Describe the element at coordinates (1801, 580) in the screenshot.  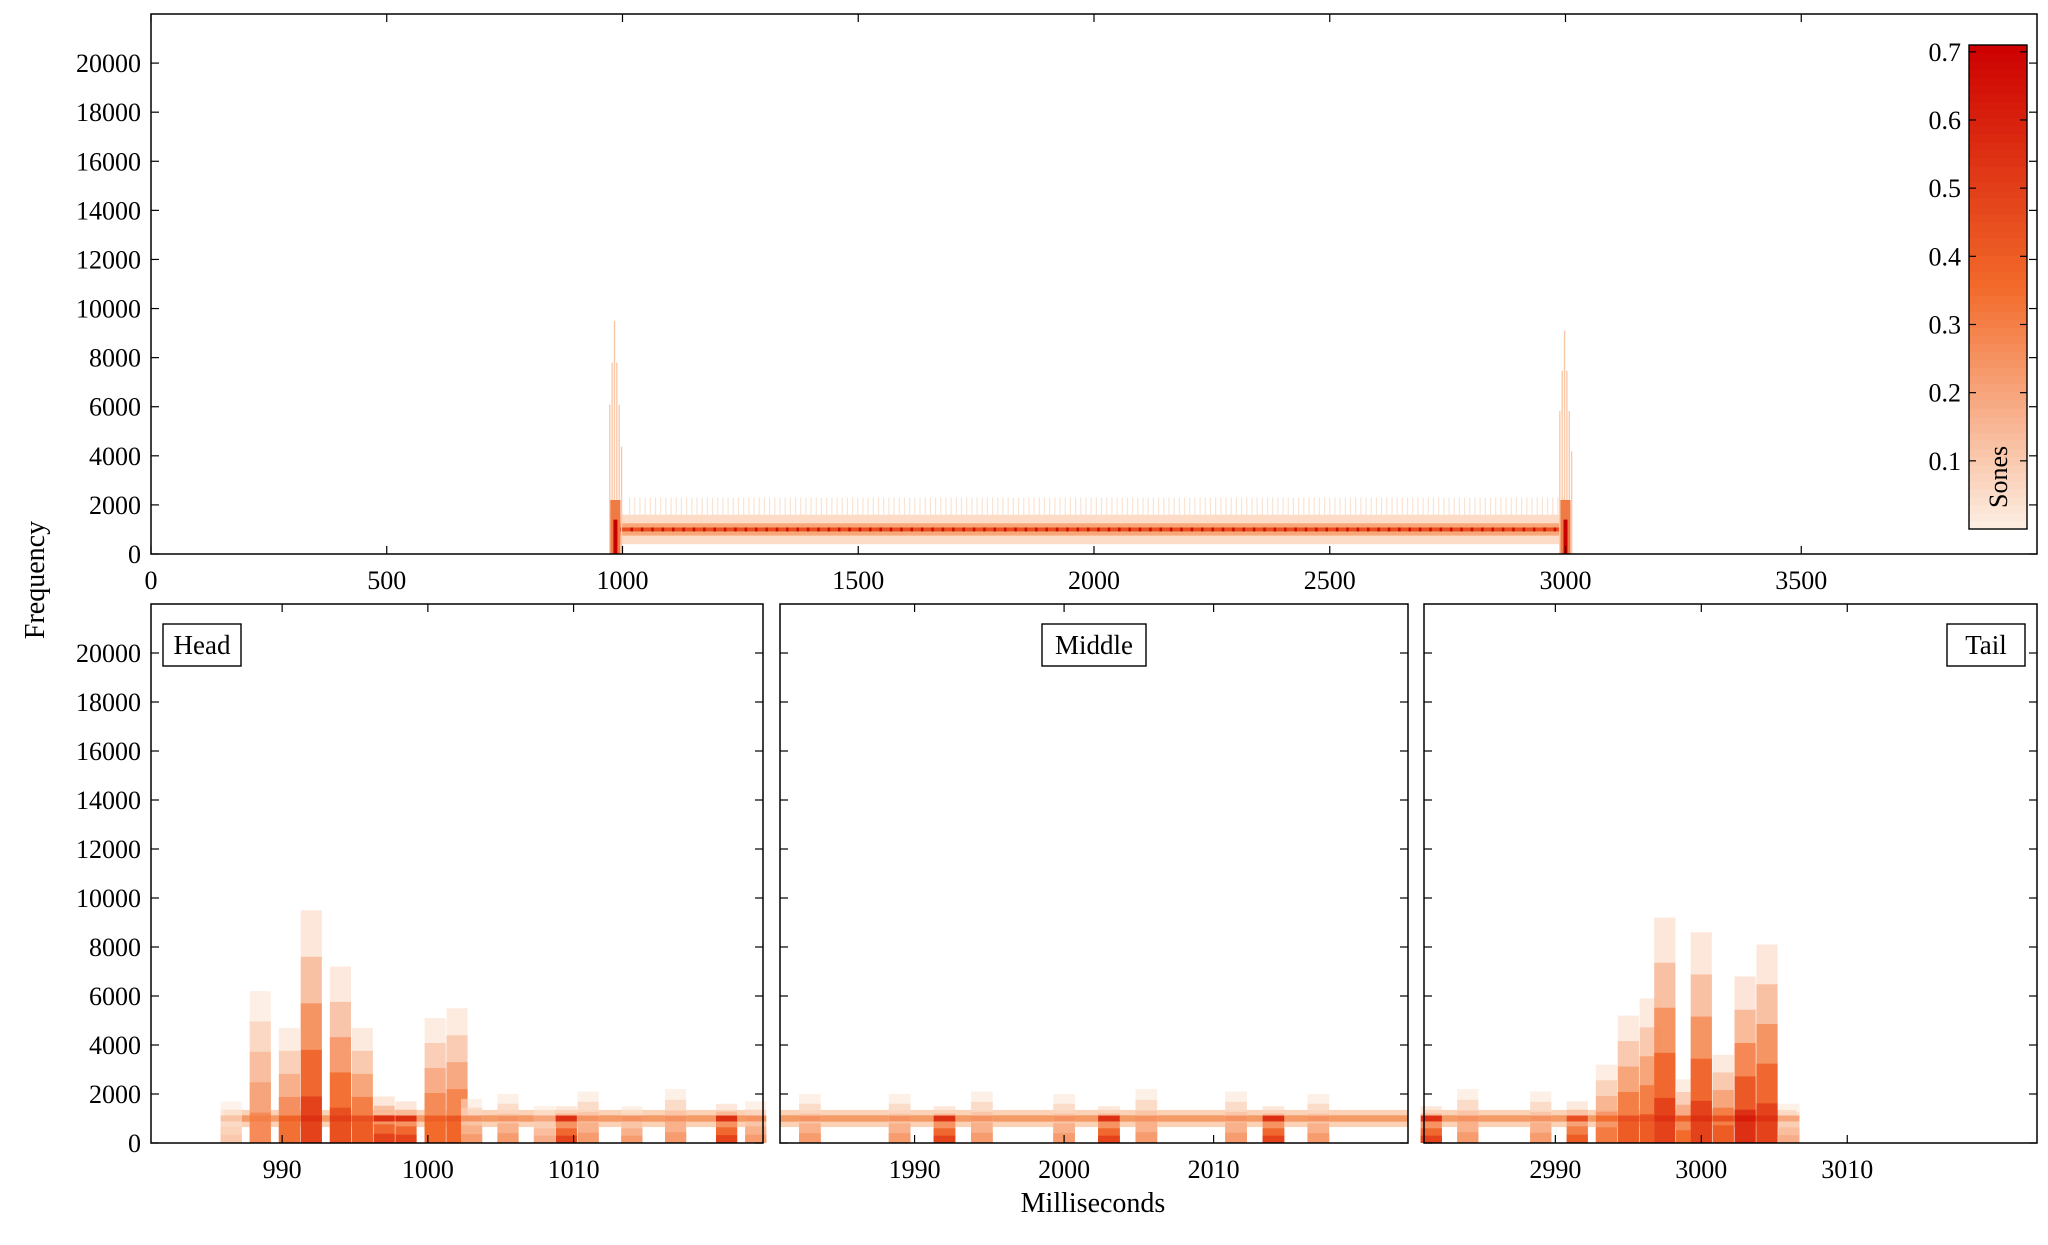
I see `x-tick-label: 3500` at that location.